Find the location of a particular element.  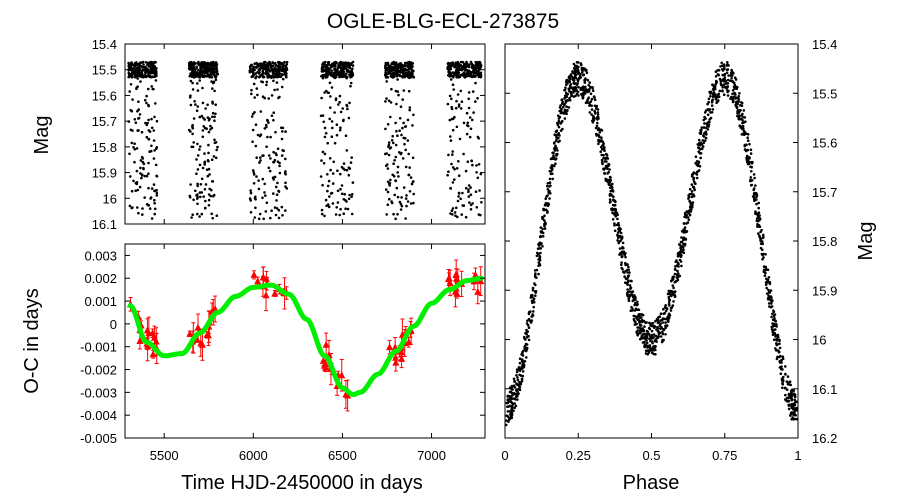

o-c-point is located at coordinates (450, 282).